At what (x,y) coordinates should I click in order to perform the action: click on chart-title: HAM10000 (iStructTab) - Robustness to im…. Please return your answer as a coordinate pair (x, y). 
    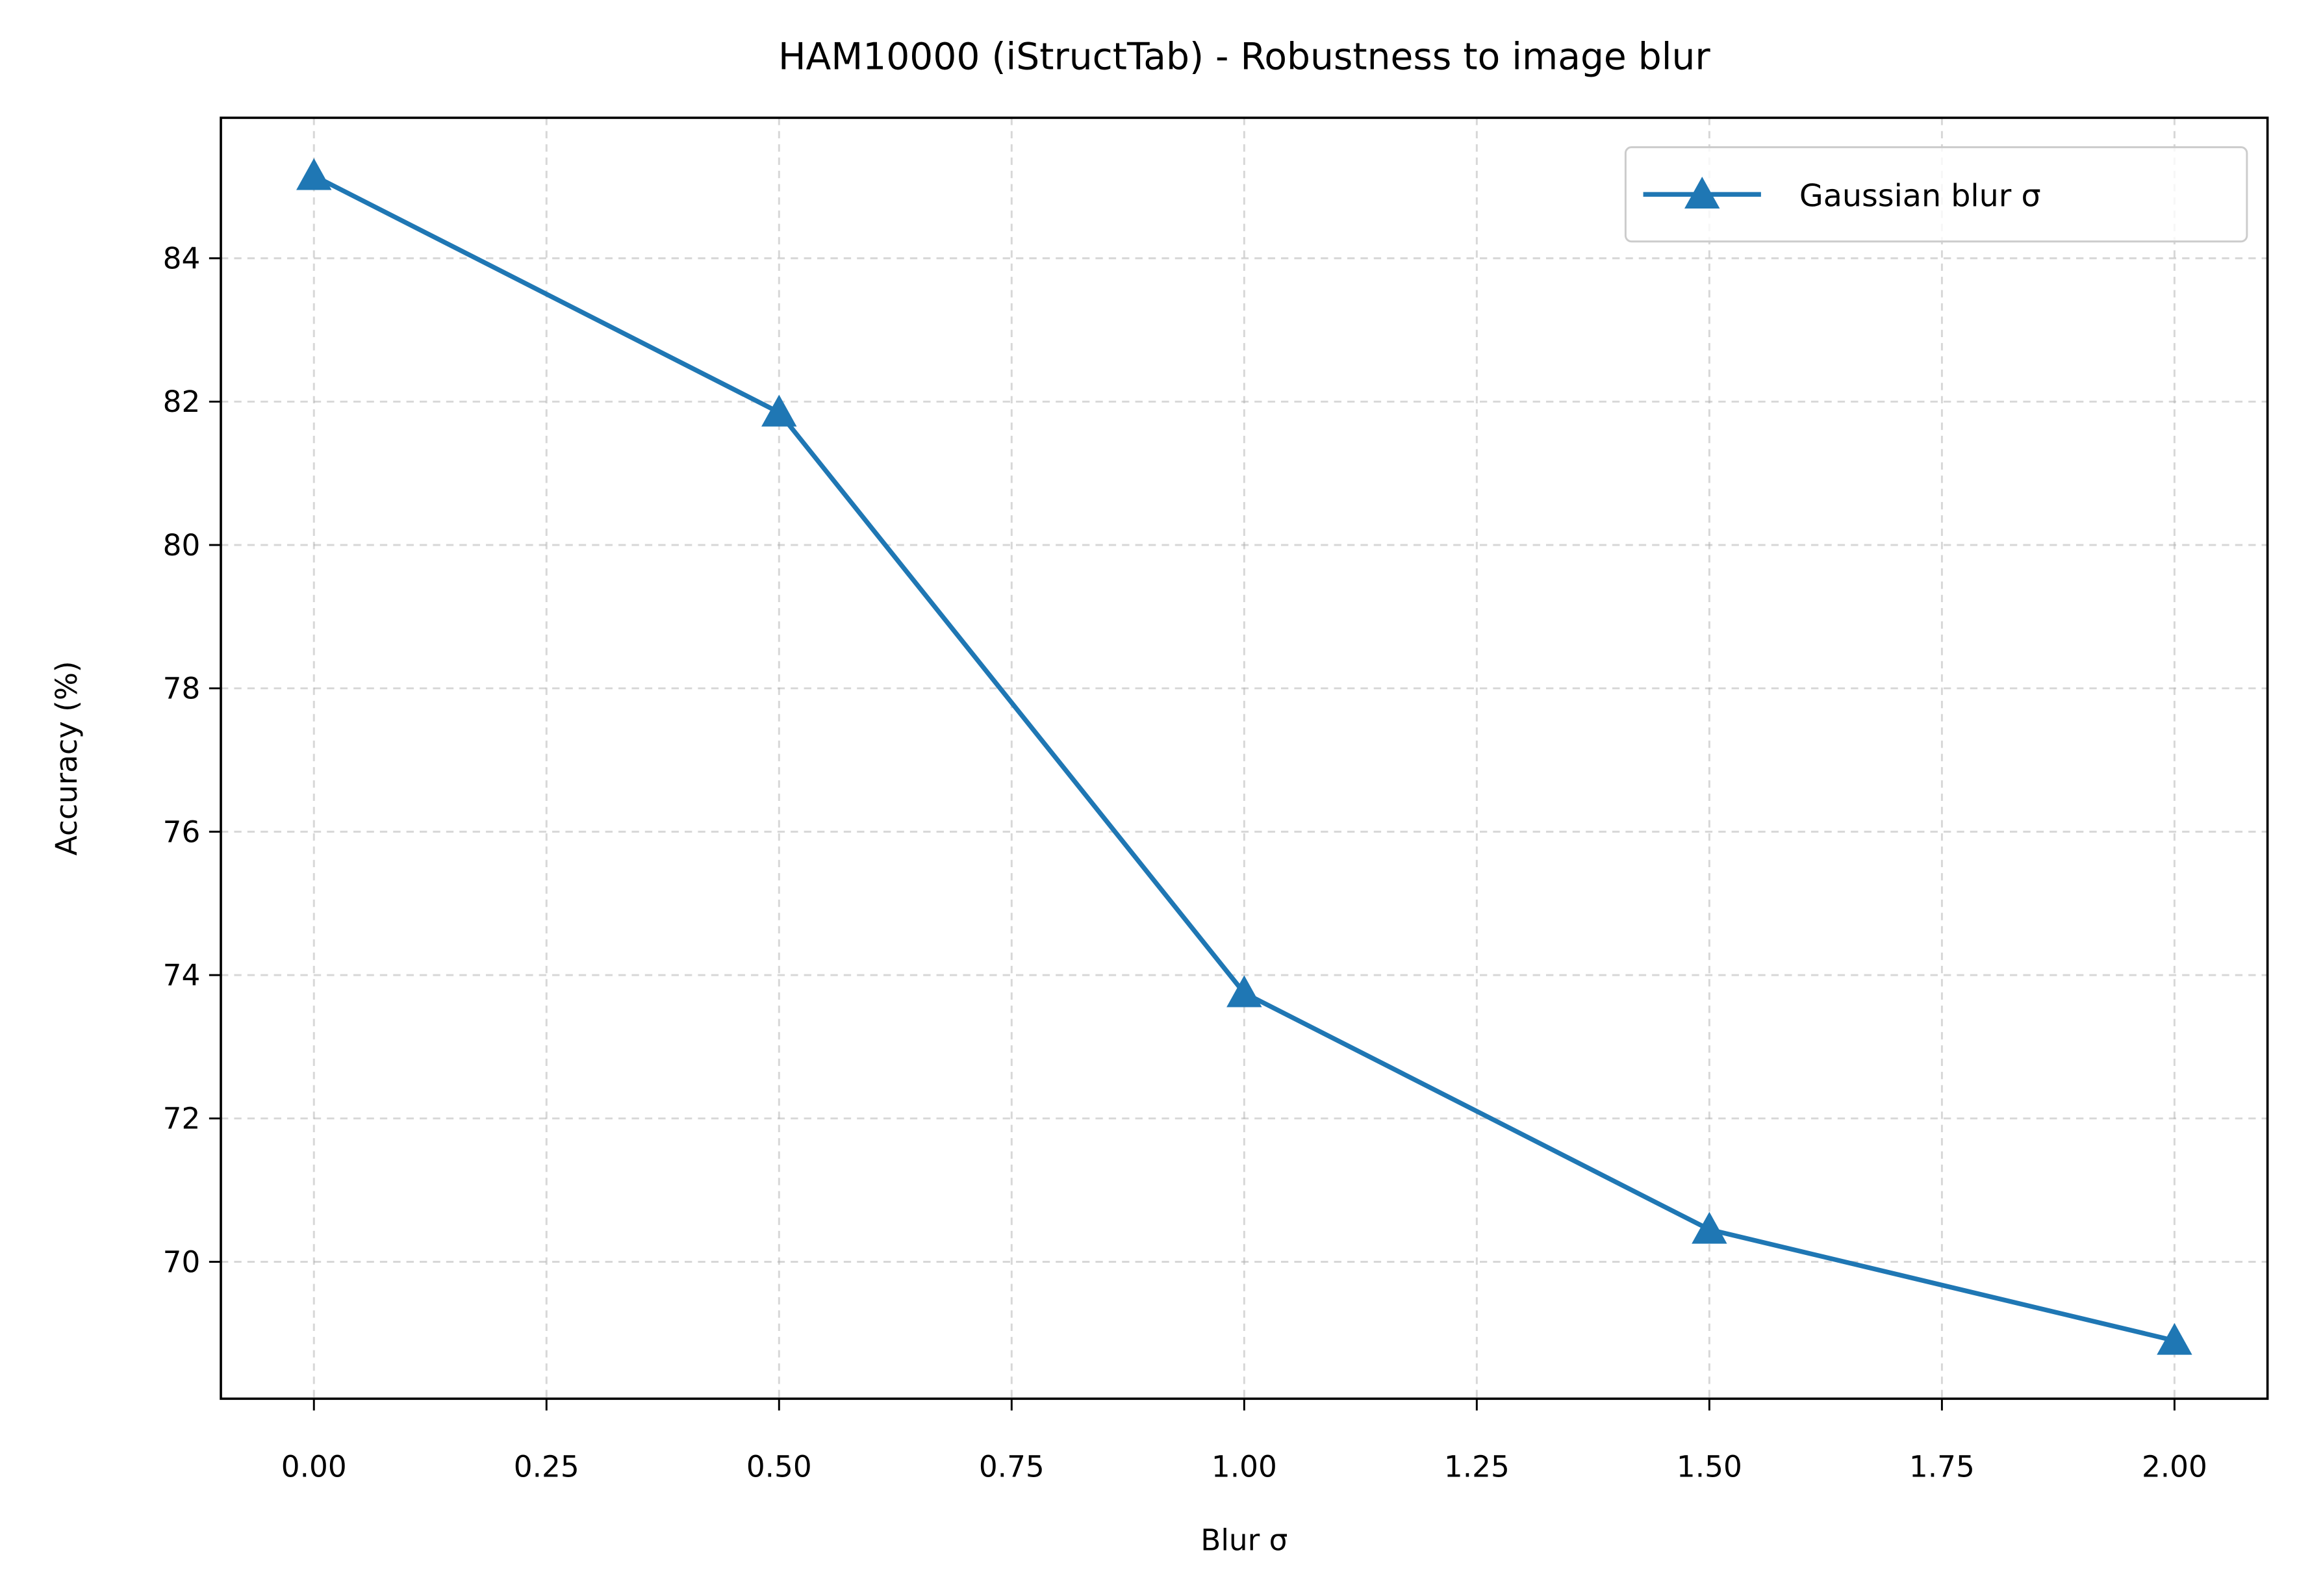
    Looking at the image, I should click on (1244, 57).